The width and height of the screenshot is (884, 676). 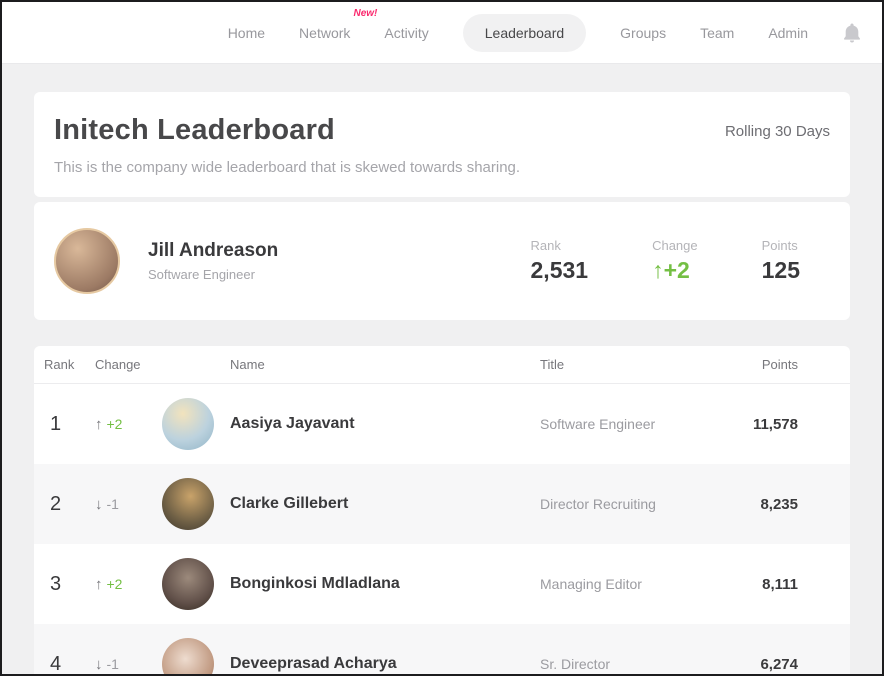 I want to click on user-title: Sr. Director, so click(x=575, y=664).